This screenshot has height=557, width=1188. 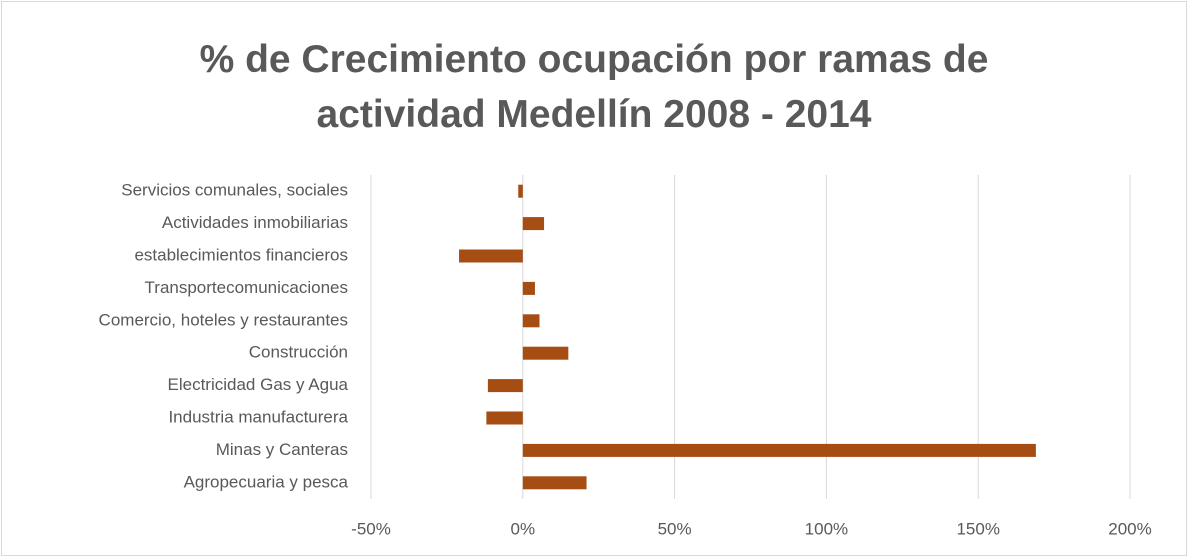 What do you see at coordinates (977, 528) in the screenshot?
I see `x-tick-label: 150%` at bounding box center [977, 528].